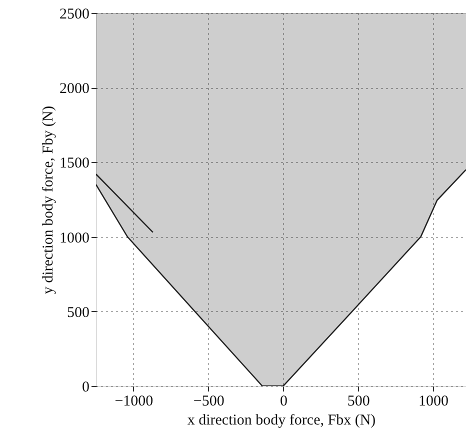 The image size is (466, 439). Describe the element at coordinates (433, 402) in the screenshot. I see `x-tick-label: 1000` at that location.